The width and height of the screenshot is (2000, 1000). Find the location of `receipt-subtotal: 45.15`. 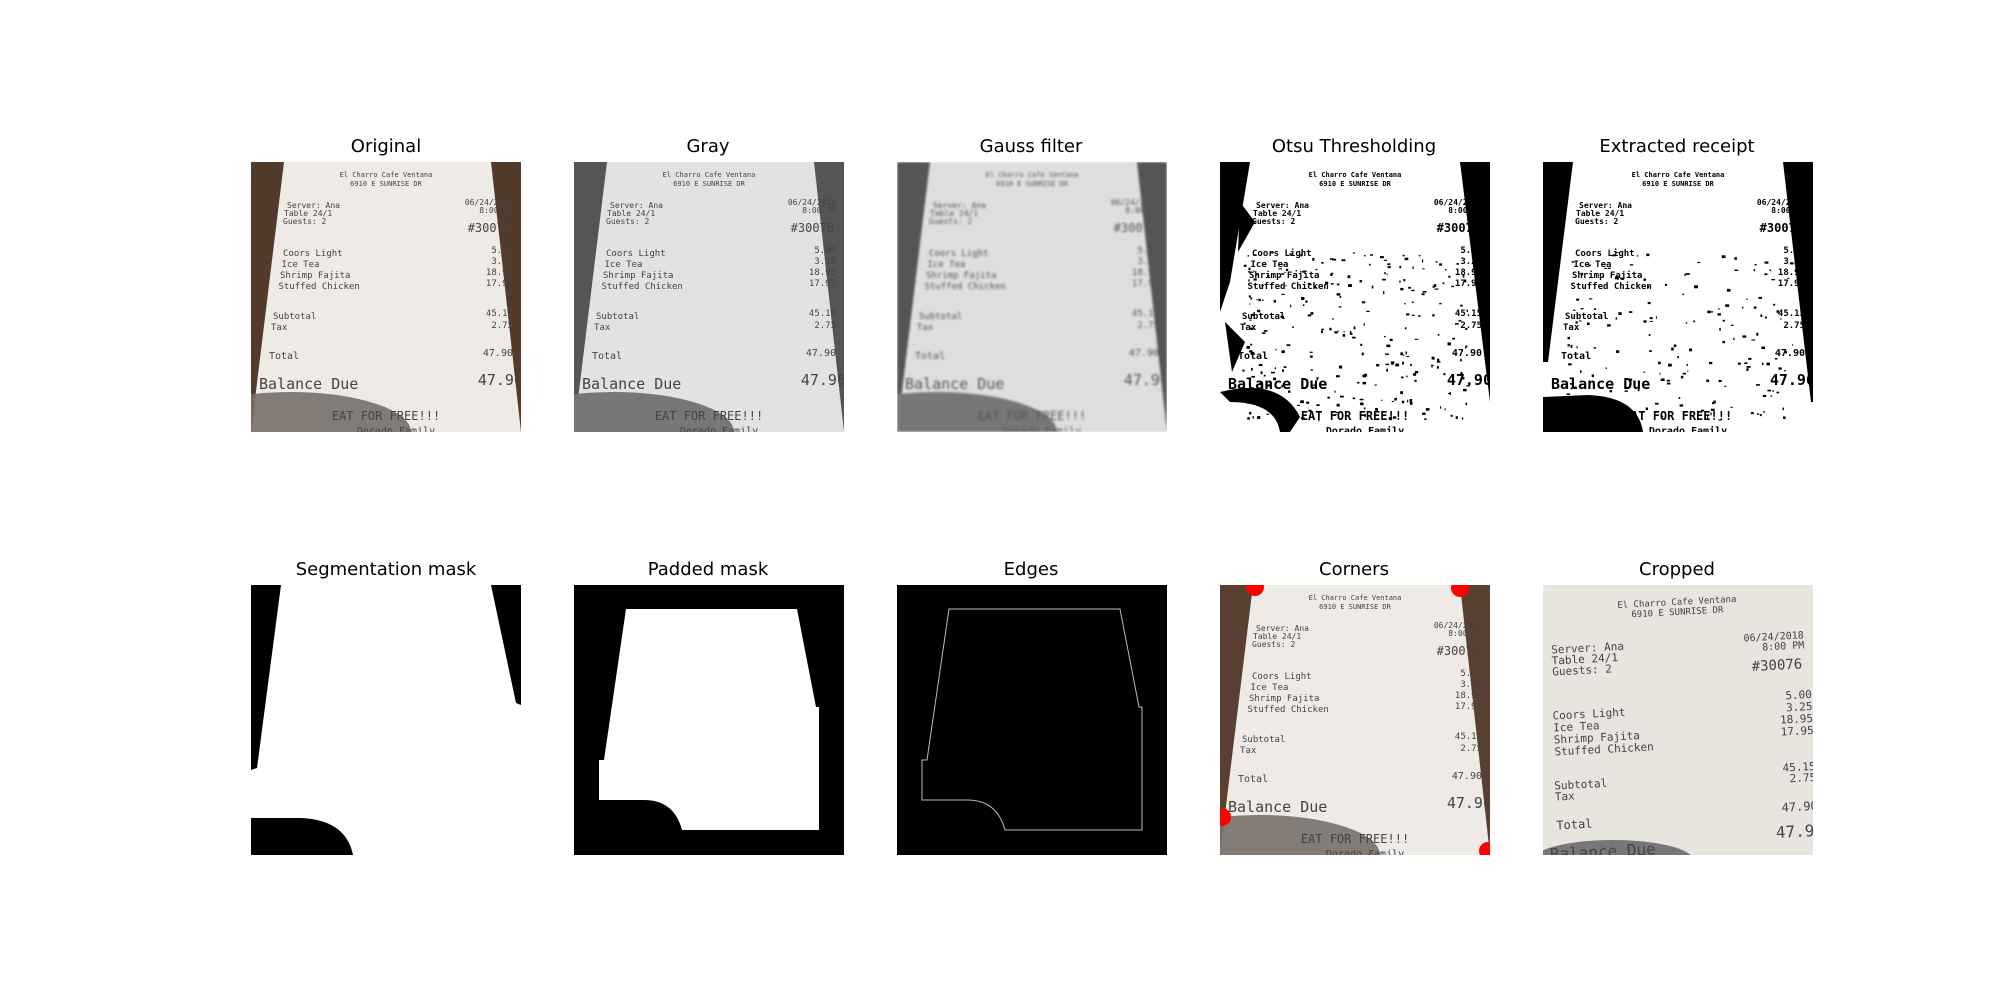

receipt-subtotal: 45.15 is located at coordinates (499, 314).